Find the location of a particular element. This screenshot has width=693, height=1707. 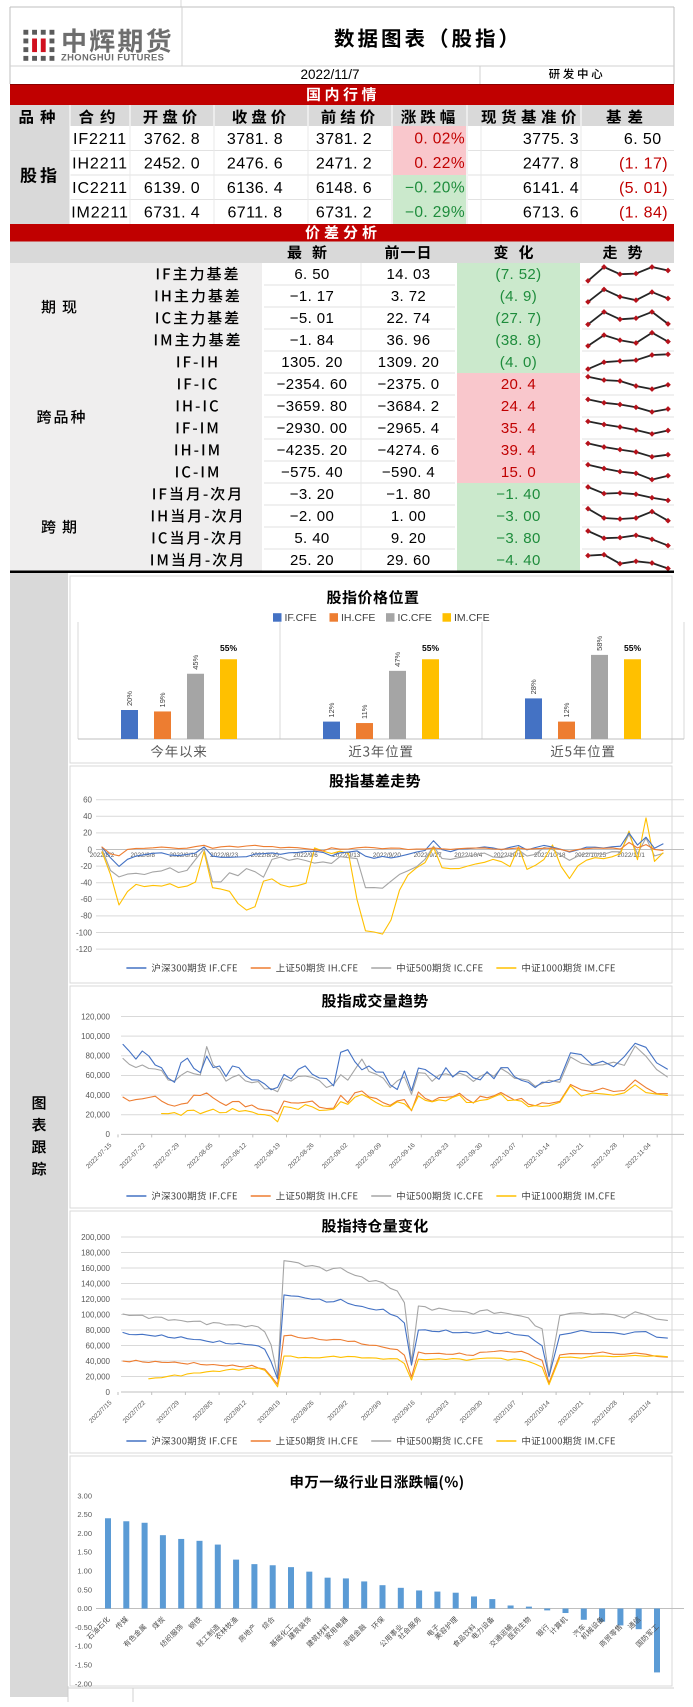

svg-text: -1.00 is located at coordinates (83, 1646).